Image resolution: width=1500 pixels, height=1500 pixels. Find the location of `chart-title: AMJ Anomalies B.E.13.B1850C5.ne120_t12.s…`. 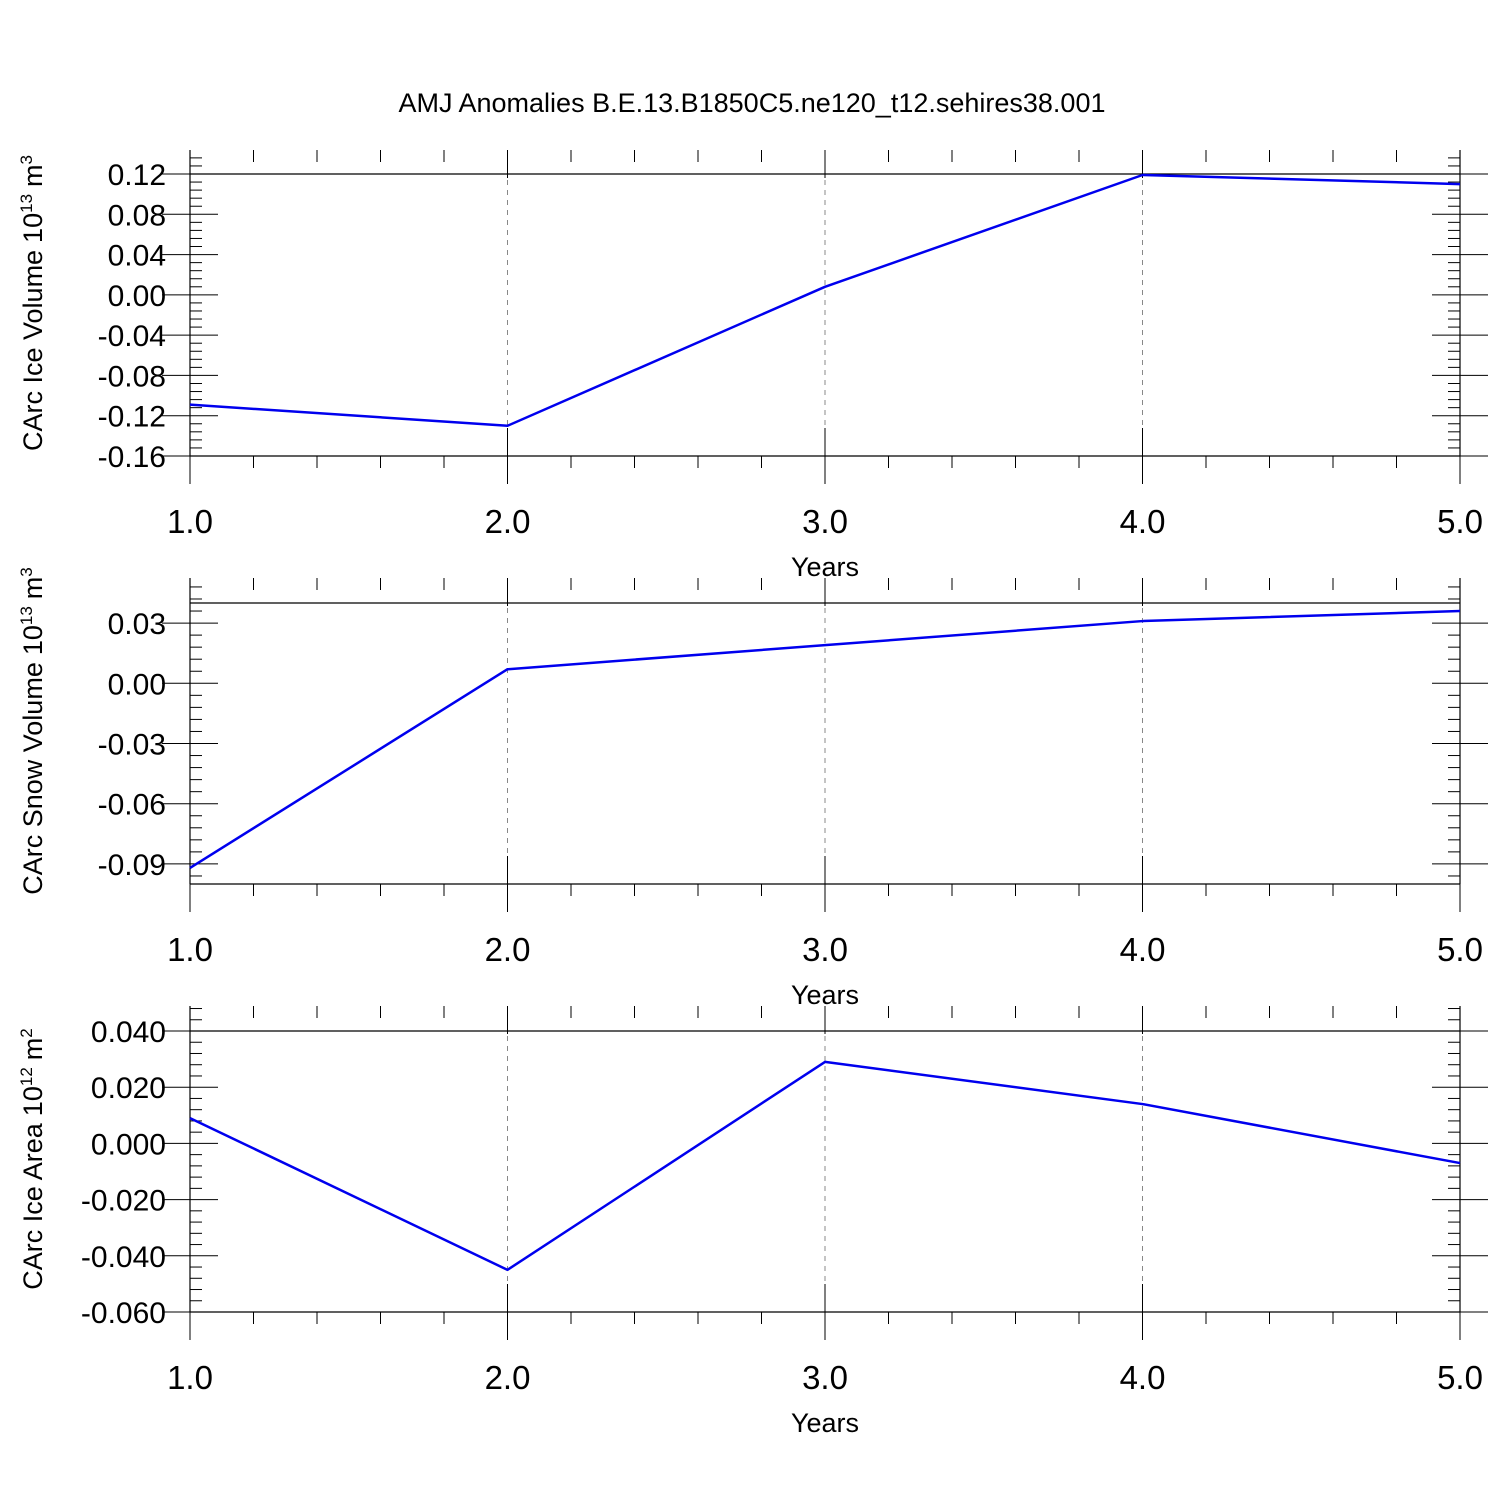

chart-title: AMJ Anomalies B.E.13.B1850C5.ne120_t12.s… is located at coordinates (752, 103).